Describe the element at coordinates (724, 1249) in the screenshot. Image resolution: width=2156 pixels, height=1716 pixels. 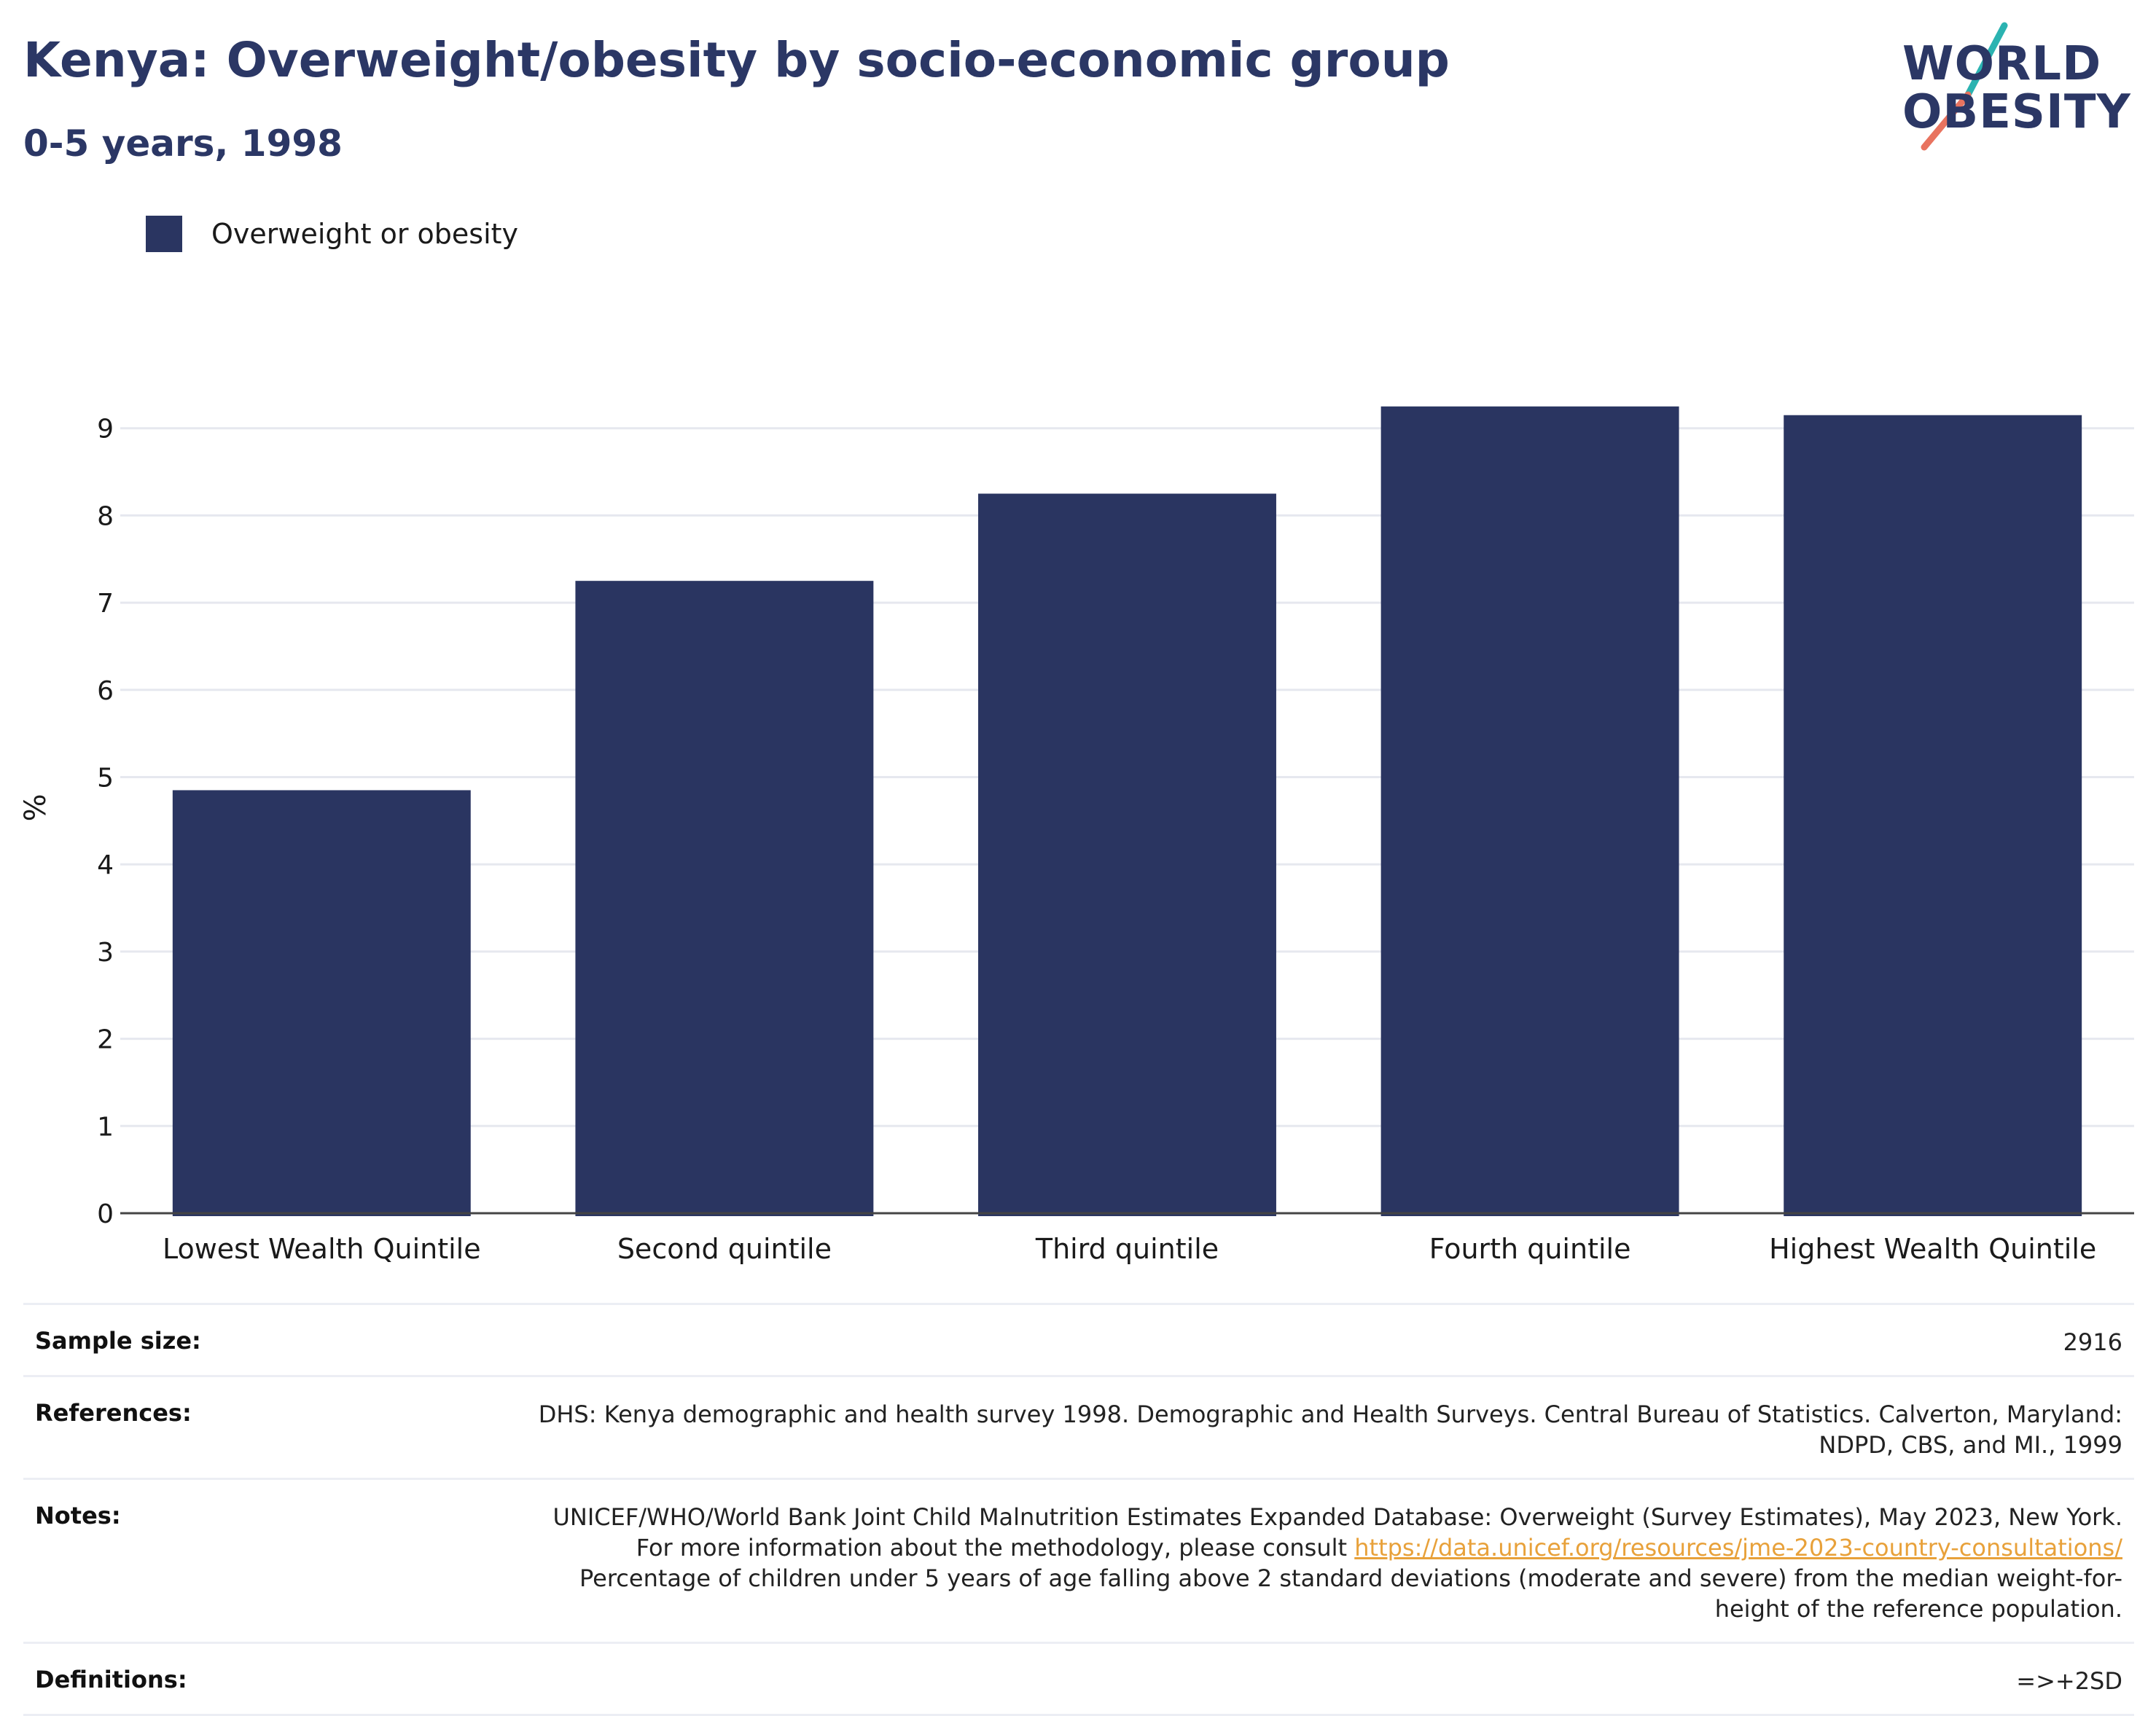
I see `x-tick-label: Second quintile` at that location.